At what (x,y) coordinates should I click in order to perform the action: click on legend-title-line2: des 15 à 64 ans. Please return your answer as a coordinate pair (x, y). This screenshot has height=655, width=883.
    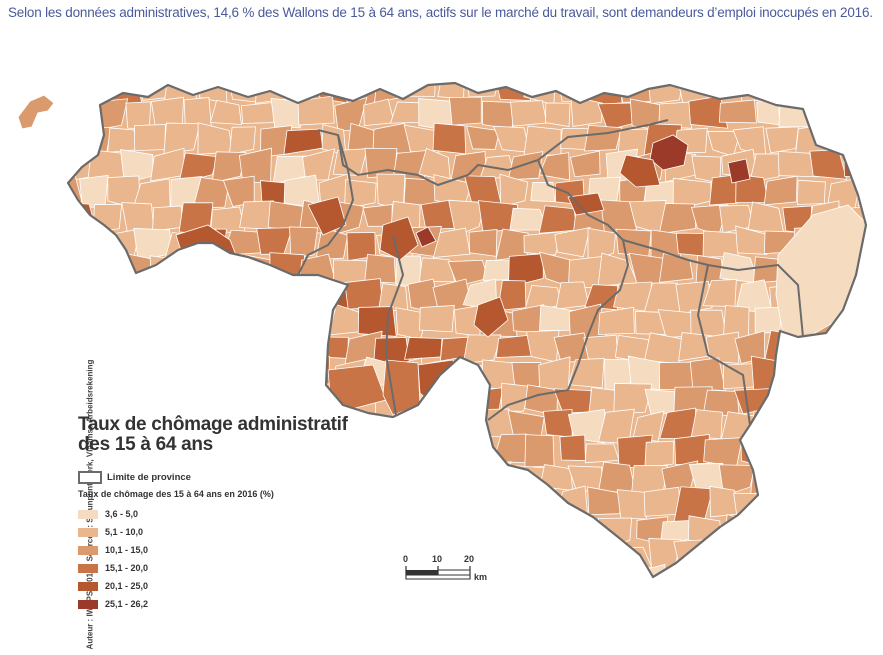
    Looking at the image, I should click on (145, 444).